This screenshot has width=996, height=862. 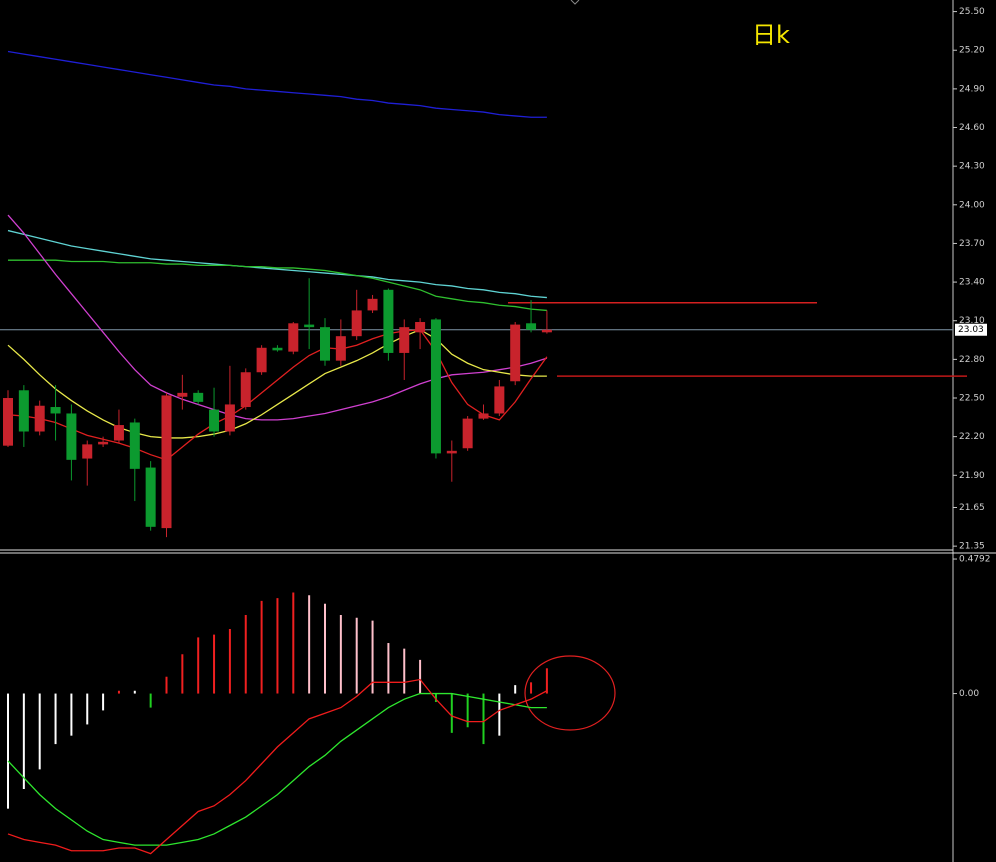 I want to click on y-tick-label: 0.4792, so click(x=975, y=560).